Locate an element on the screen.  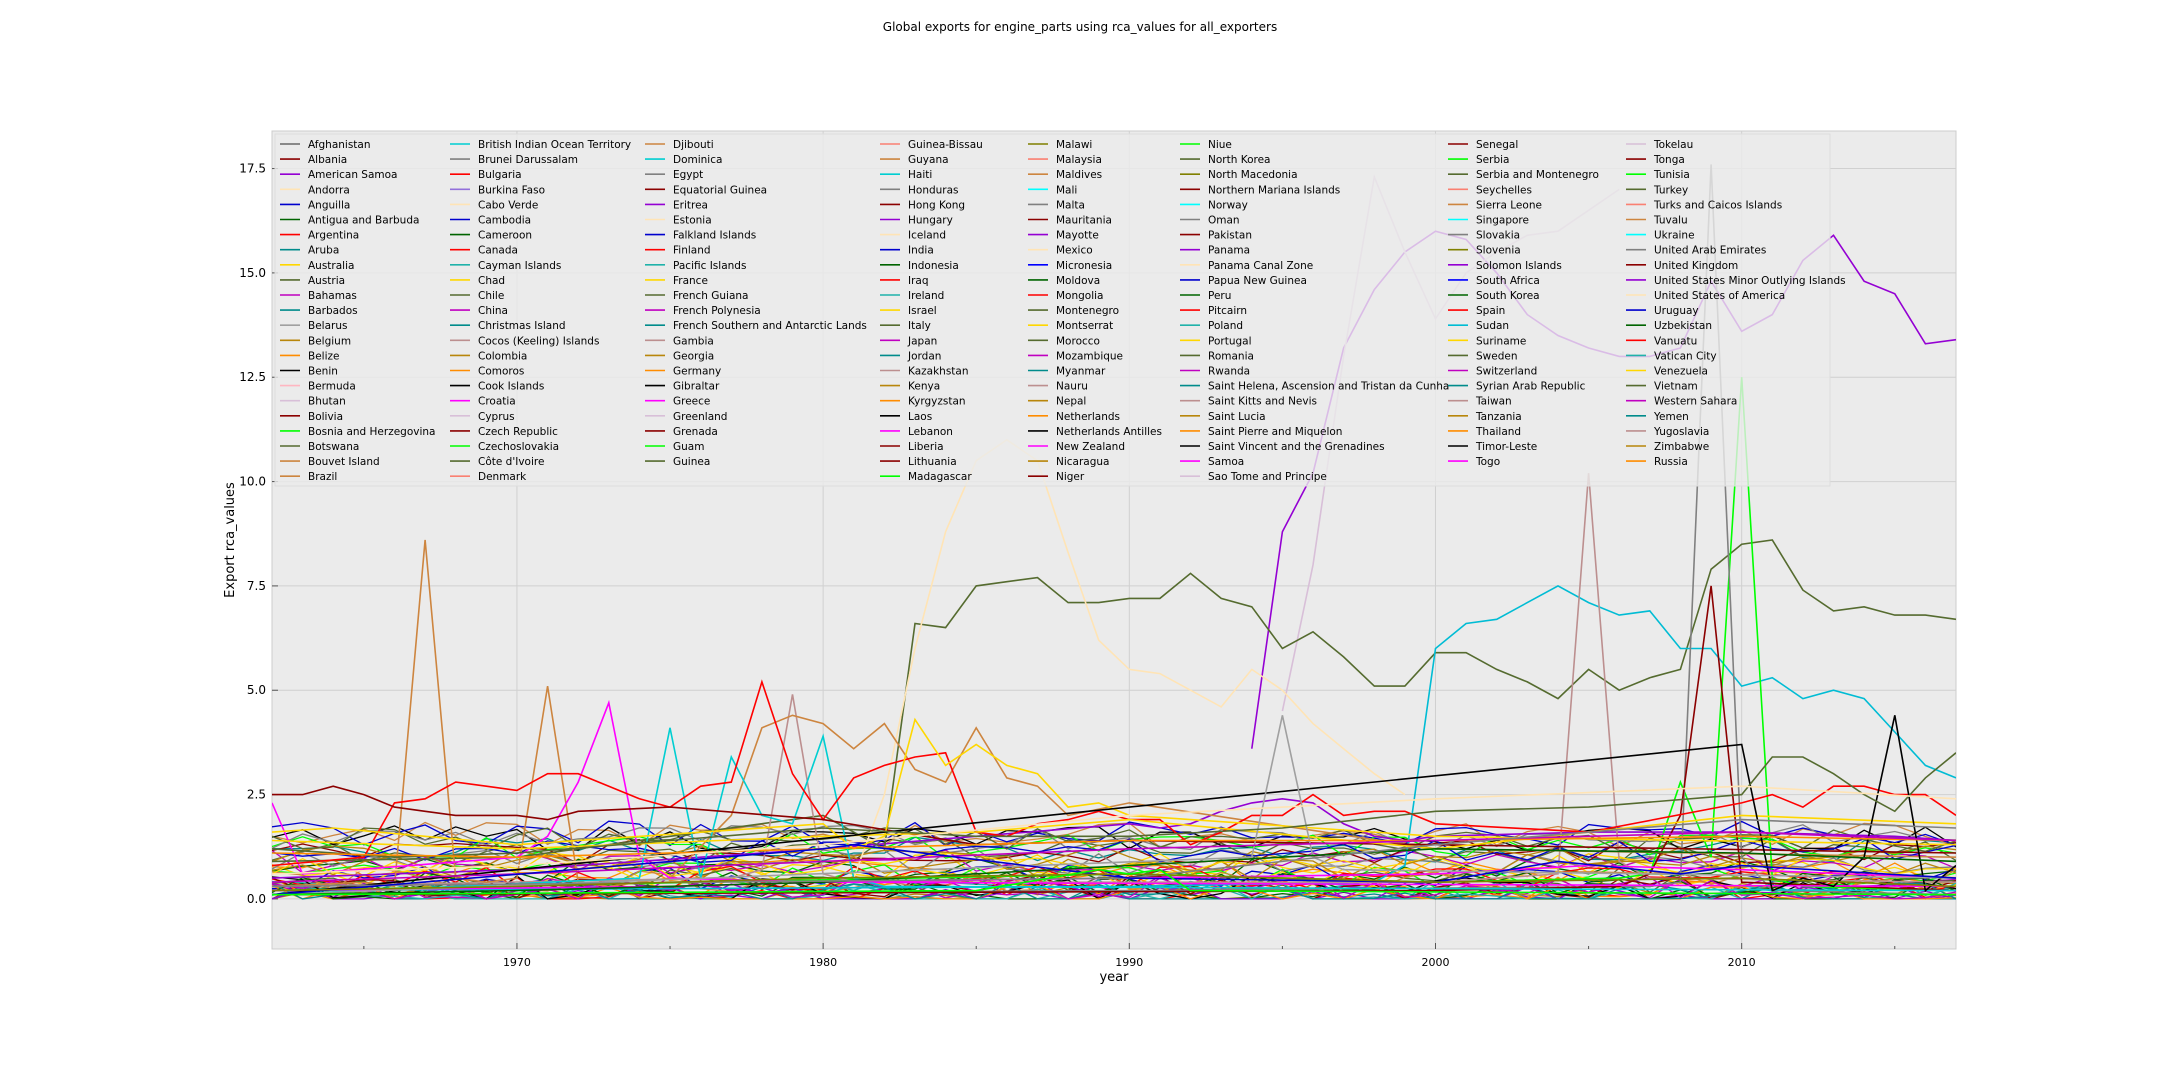
legend-label: Uzbekistan is located at coordinates (1683, 326).